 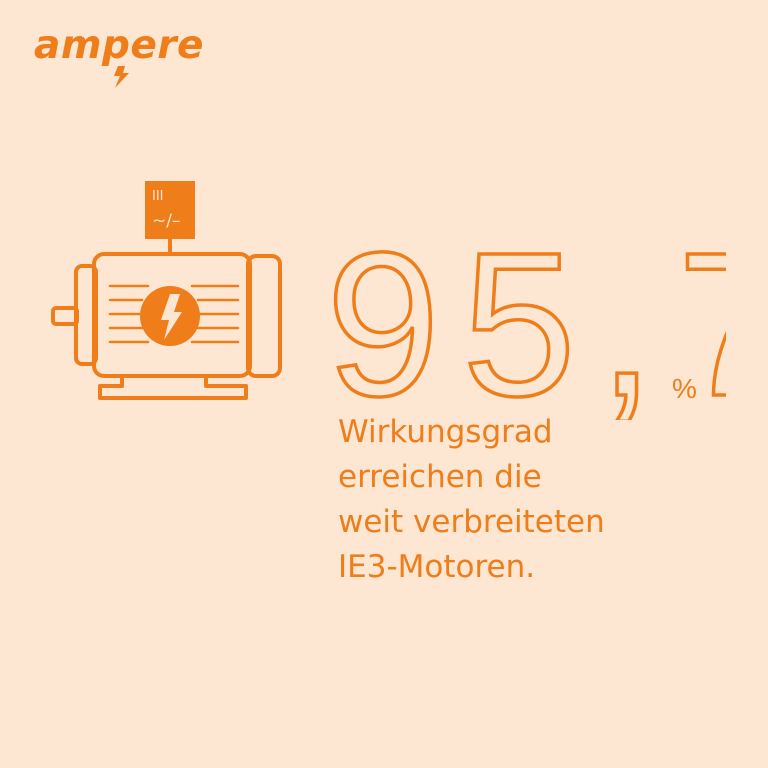 I want to click on terminal-box, so click(x=170, y=210).